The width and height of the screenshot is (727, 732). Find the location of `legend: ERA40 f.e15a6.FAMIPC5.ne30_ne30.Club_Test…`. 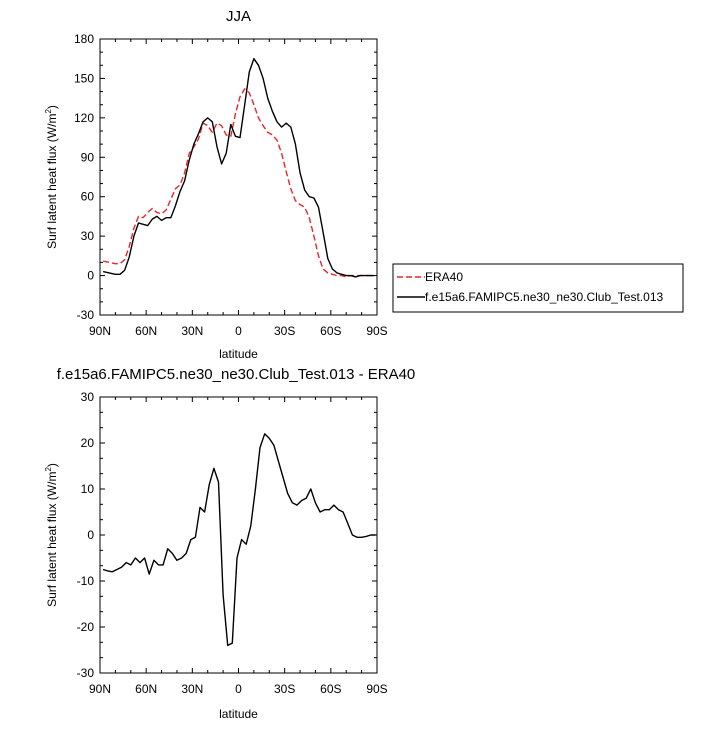

legend: ERA40 f.e15a6.FAMIPC5.ne30_ne30.Club_Test… is located at coordinates (538, 288).